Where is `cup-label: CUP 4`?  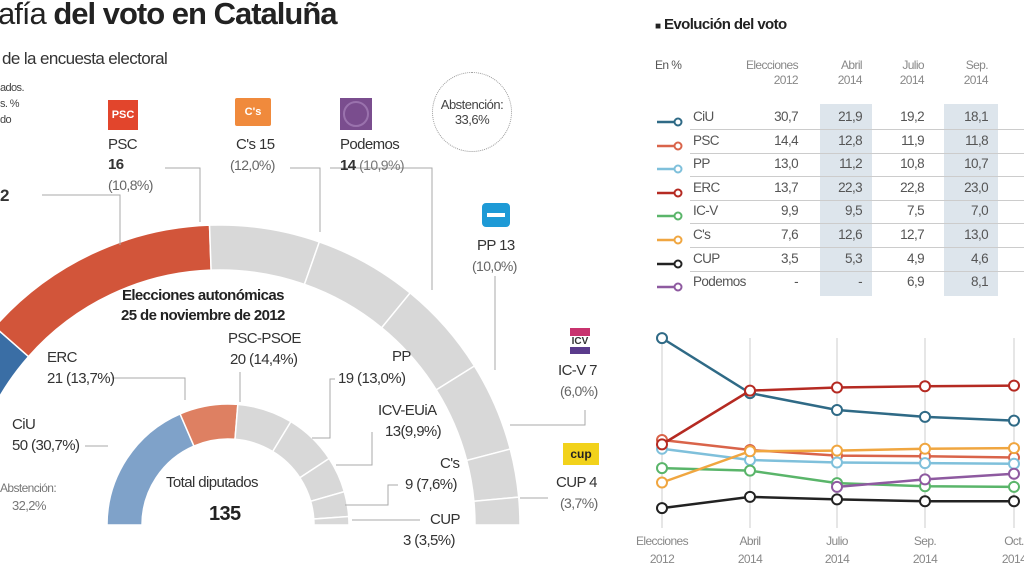 cup-label: CUP 4 is located at coordinates (577, 482).